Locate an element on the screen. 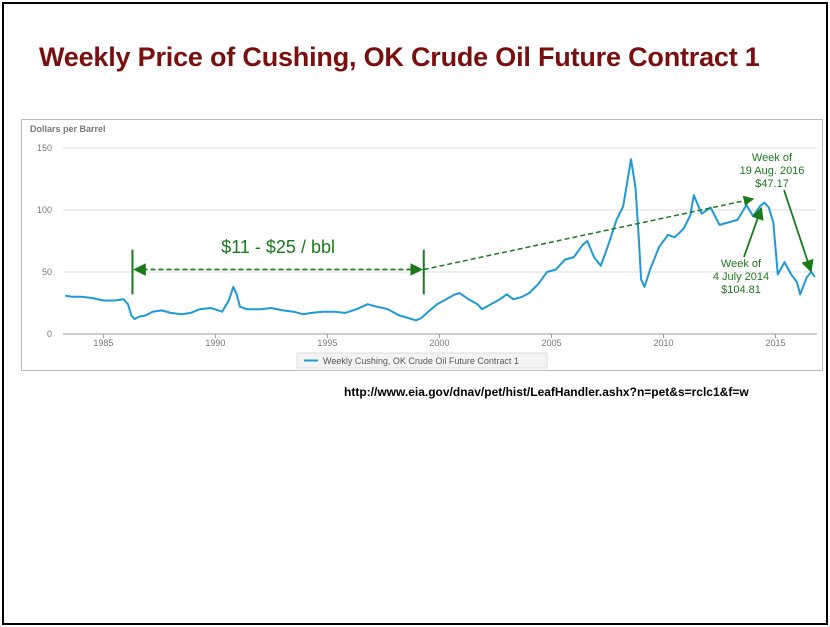 The height and width of the screenshot is (627, 830). x-tick-label: 2015 is located at coordinates (776, 343).